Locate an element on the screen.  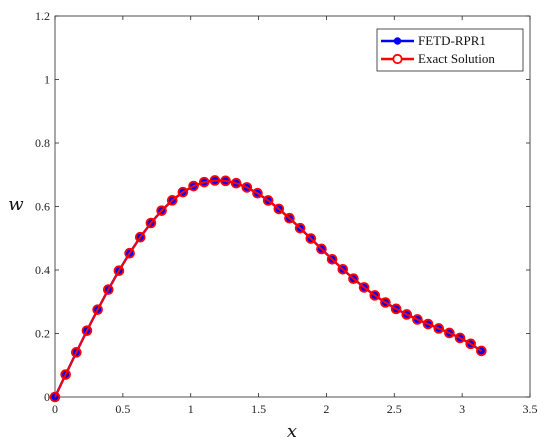
y-tick-label: 0.6 is located at coordinates (42, 207).